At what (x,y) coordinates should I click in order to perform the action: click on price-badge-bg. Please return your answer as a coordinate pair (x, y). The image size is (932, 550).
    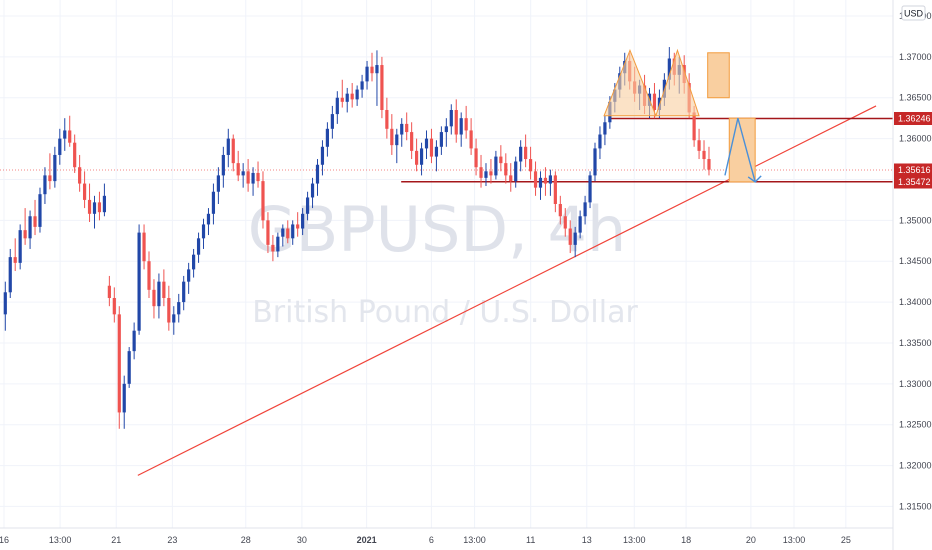
    Looking at the image, I should click on (913, 119).